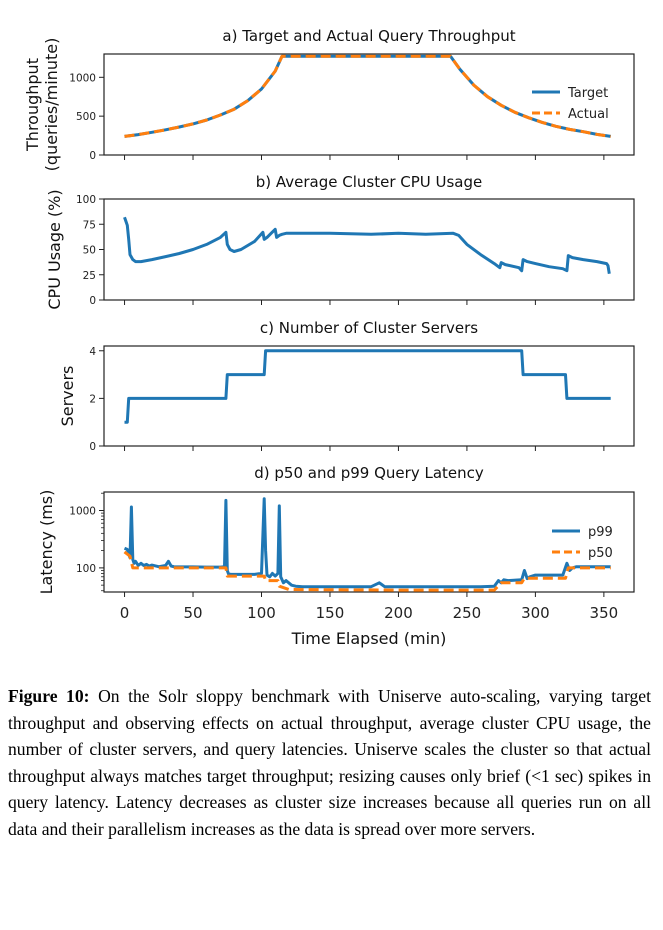 The height and width of the screenshot is (930, 663). What do you see at coordinates (261, 613) in the screenshot?
I see `x-tick-label: 100` at bounding box center [261, 613].